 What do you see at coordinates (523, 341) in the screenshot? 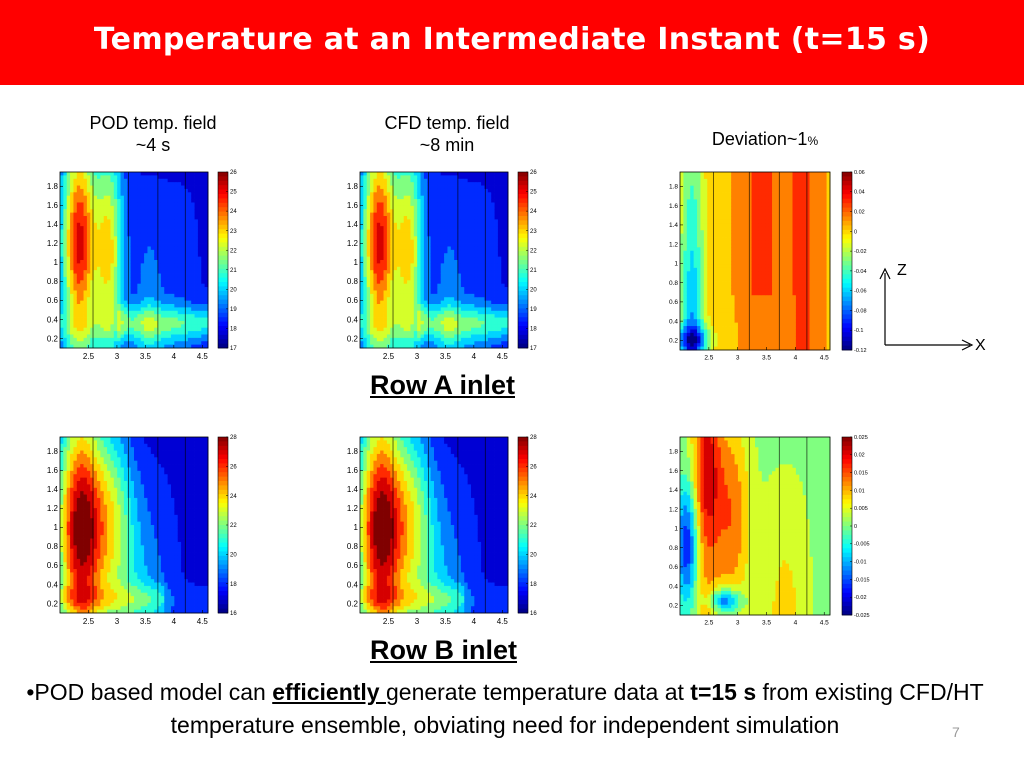
I see `colorbar-cell` at bounding box center [523, 341].